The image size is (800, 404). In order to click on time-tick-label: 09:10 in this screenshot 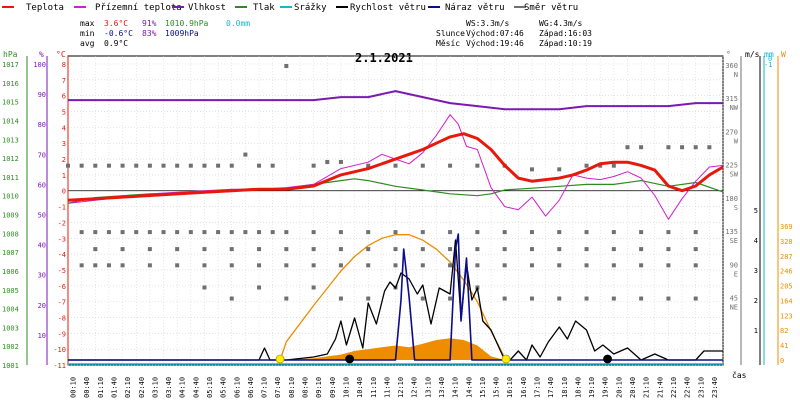, I will do `click(319, 387)`.